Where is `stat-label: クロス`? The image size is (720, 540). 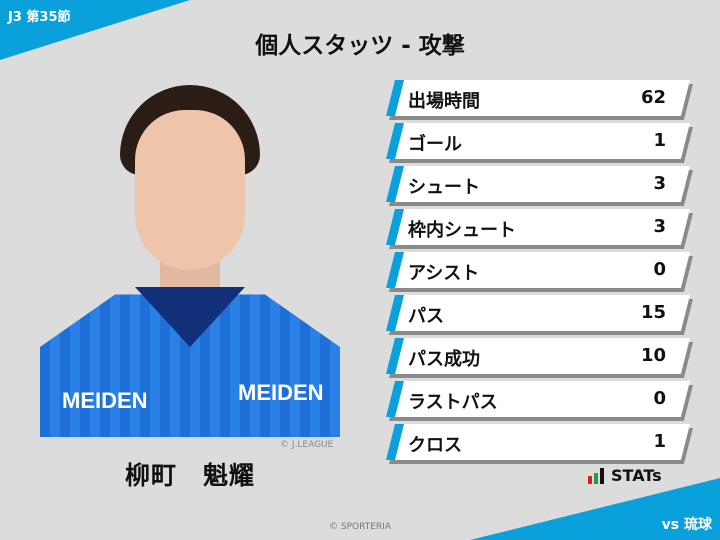 stat-label: クロス is located at coordinates (435, 445).